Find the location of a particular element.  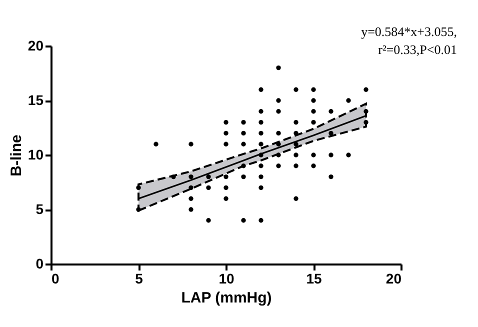

x-axis-title: LAP (mmHg) is located at coordinates (226, 298).